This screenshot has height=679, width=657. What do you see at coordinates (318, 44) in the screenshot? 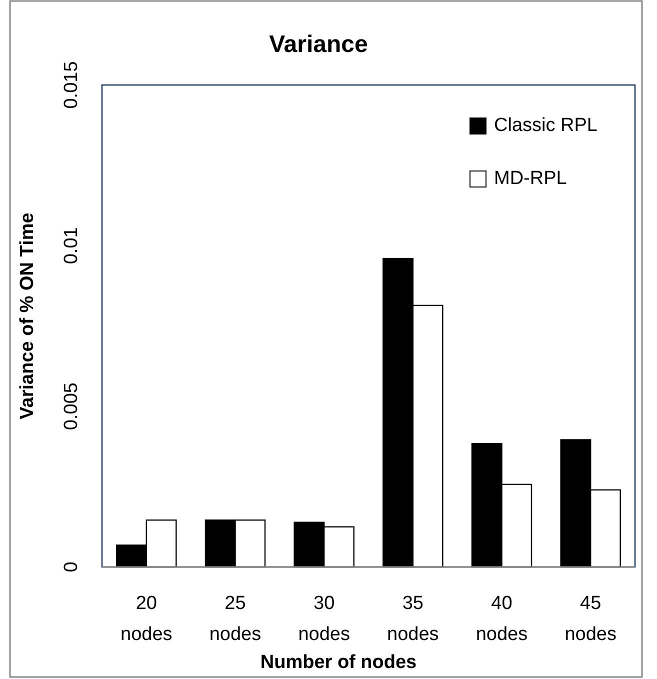
I see `chart-title: Variance` at bounding box center [318, 44].